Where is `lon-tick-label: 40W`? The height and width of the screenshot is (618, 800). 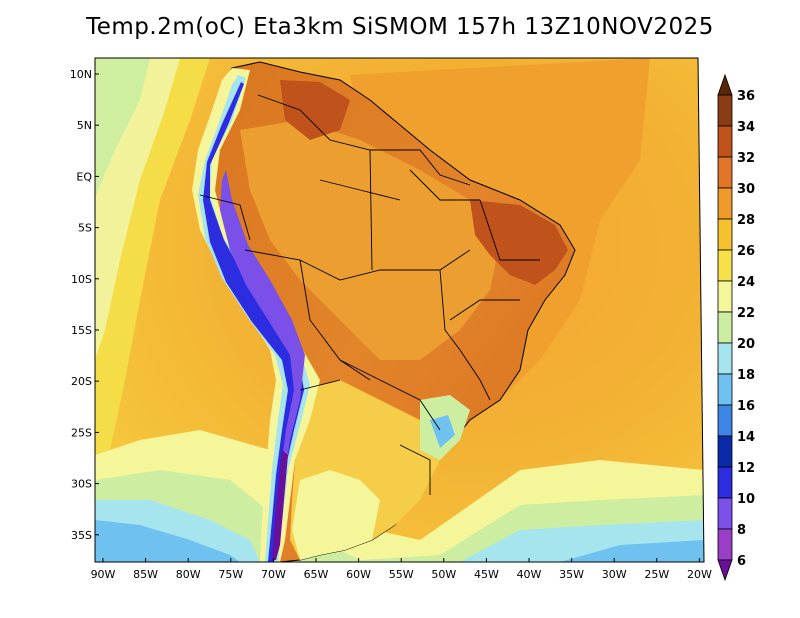 lon-tick-label: 40W is located at coordinates (529, 574).